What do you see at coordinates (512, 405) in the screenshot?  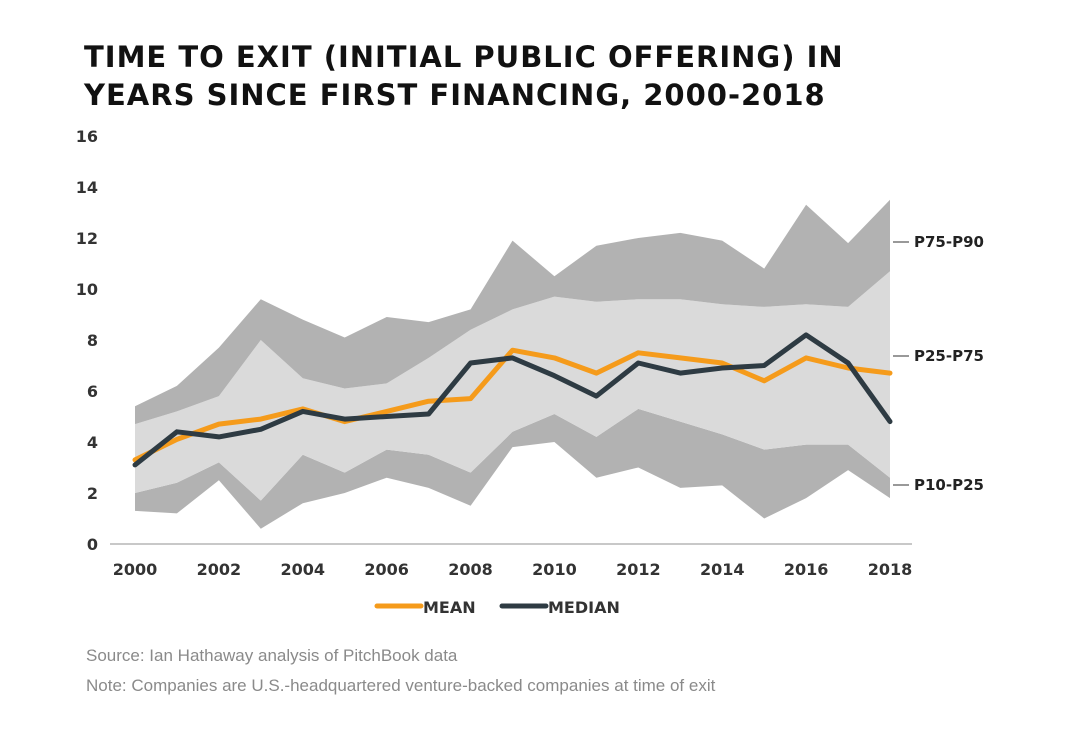 I see `series-line-mean` at bounding box center [512, 405].